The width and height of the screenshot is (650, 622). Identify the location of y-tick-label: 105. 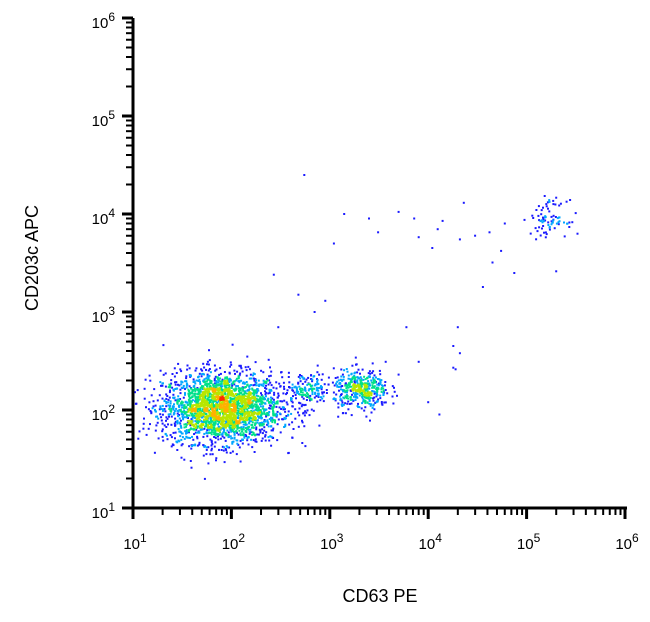
(104, 119).